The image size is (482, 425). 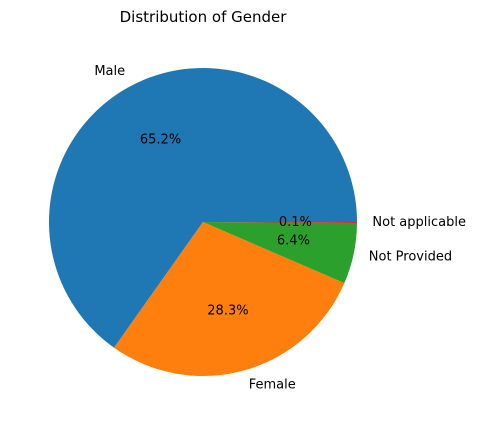 What do you see at coordinates (419, 222) in the screenshot?
I see `slice-label-not-applicable: Not applicable` at bounding box center [419, 222].